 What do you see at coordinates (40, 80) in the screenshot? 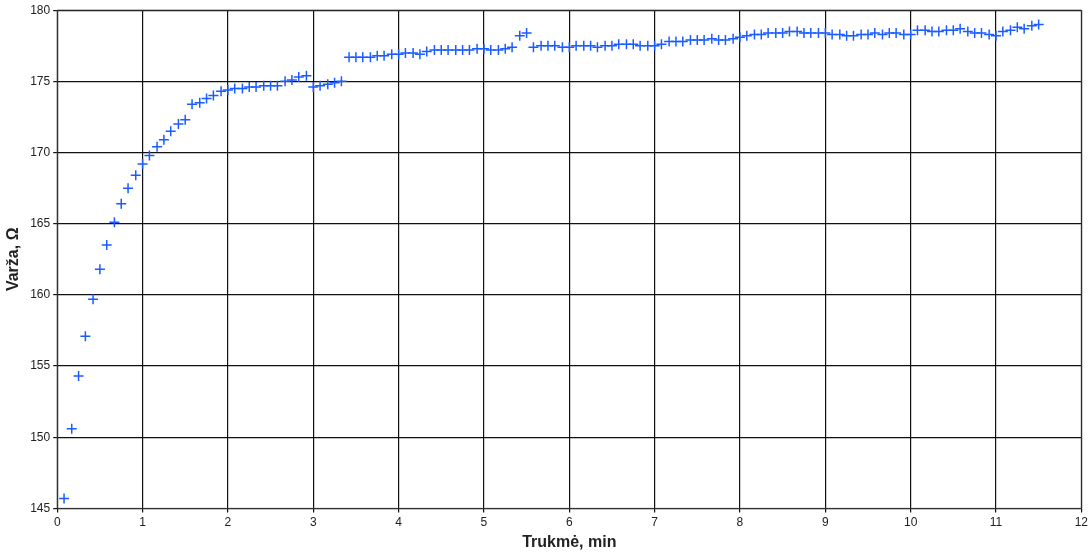
I see `y-tick-label: 175` at bounding box center [40, 80].